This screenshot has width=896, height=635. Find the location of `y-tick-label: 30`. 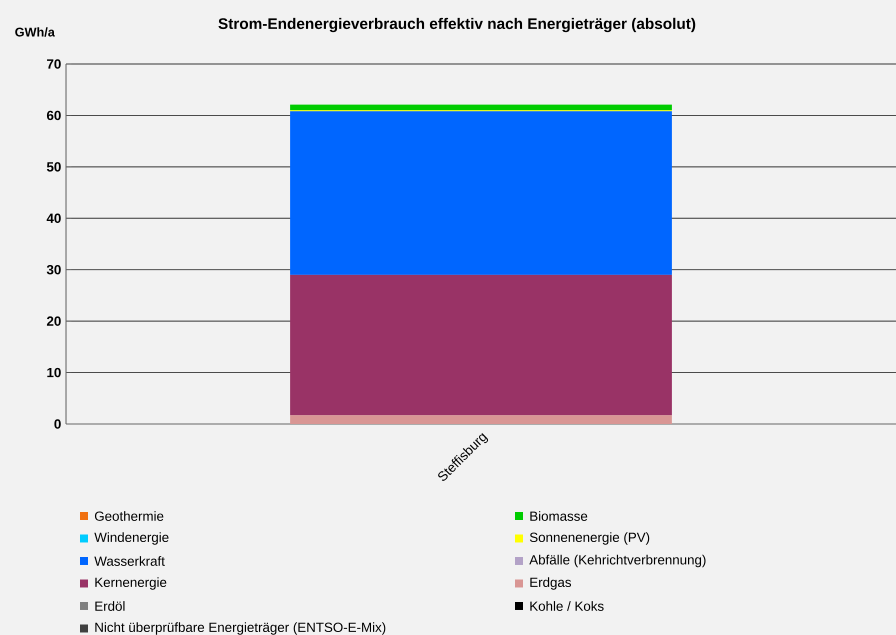

y-tick-label: 30 is located at coordinates (53, 269).